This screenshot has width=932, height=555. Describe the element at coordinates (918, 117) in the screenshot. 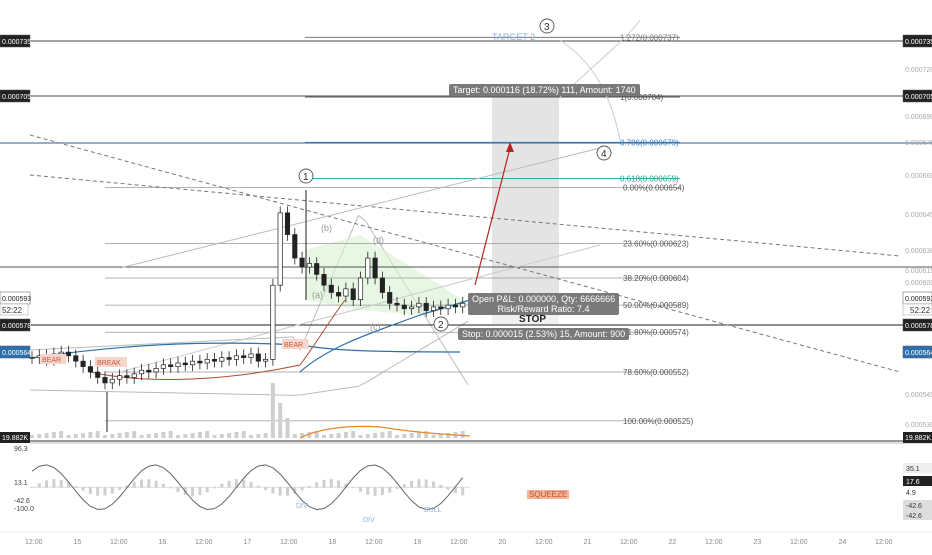

I see `right-price-label-3: 0.000690` at that location.